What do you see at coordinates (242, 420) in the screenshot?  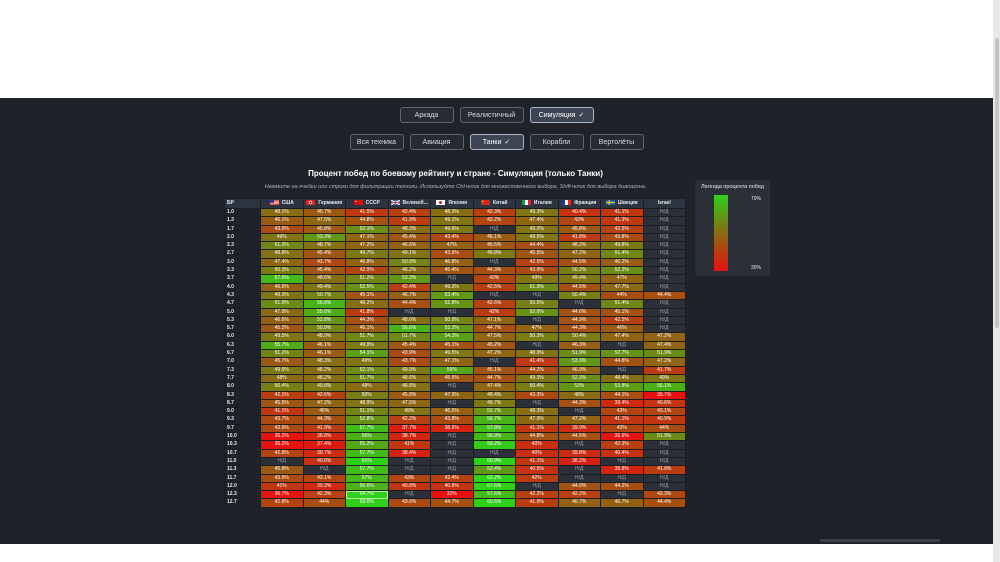 I see `br-label: 9.3` at bounding box center [242, 420].